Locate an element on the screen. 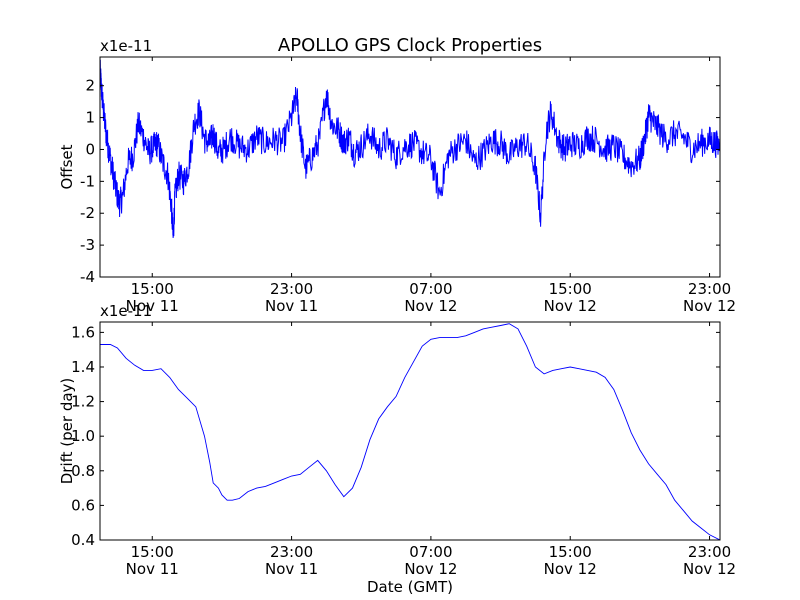  y-tick-label: 2 is located at coordinates (90, 86).